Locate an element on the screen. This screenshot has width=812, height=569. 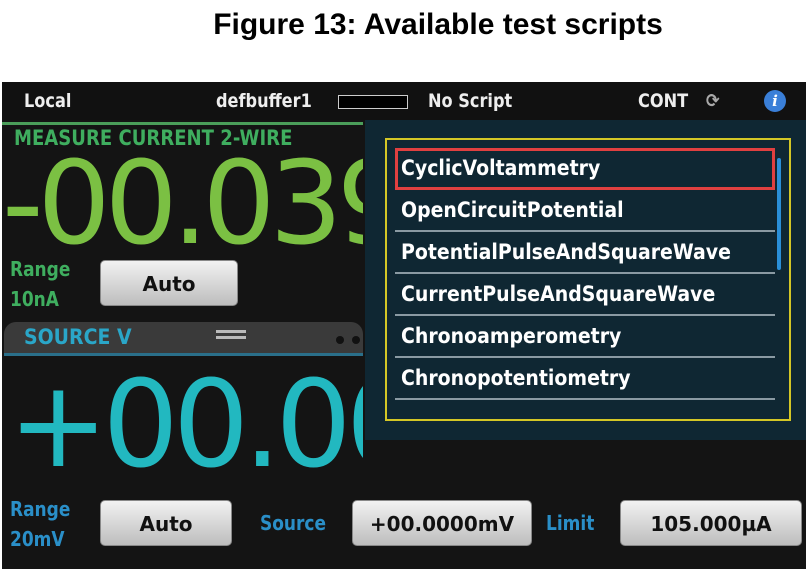
script-item-cyclic-voltammetry: CyclicVoltammetry is located at coordinates (585, 169).